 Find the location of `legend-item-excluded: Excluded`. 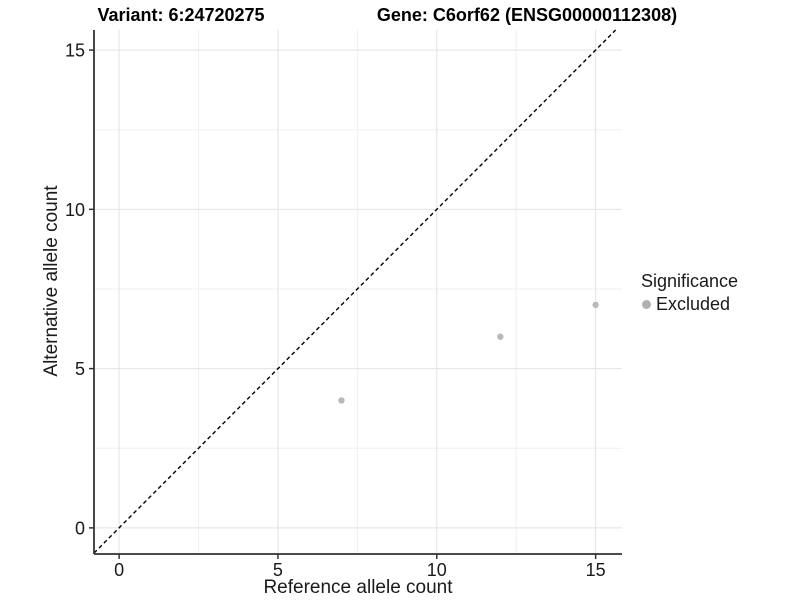

legend-item-excluded: Excluded is located at coordinates (690, 304).